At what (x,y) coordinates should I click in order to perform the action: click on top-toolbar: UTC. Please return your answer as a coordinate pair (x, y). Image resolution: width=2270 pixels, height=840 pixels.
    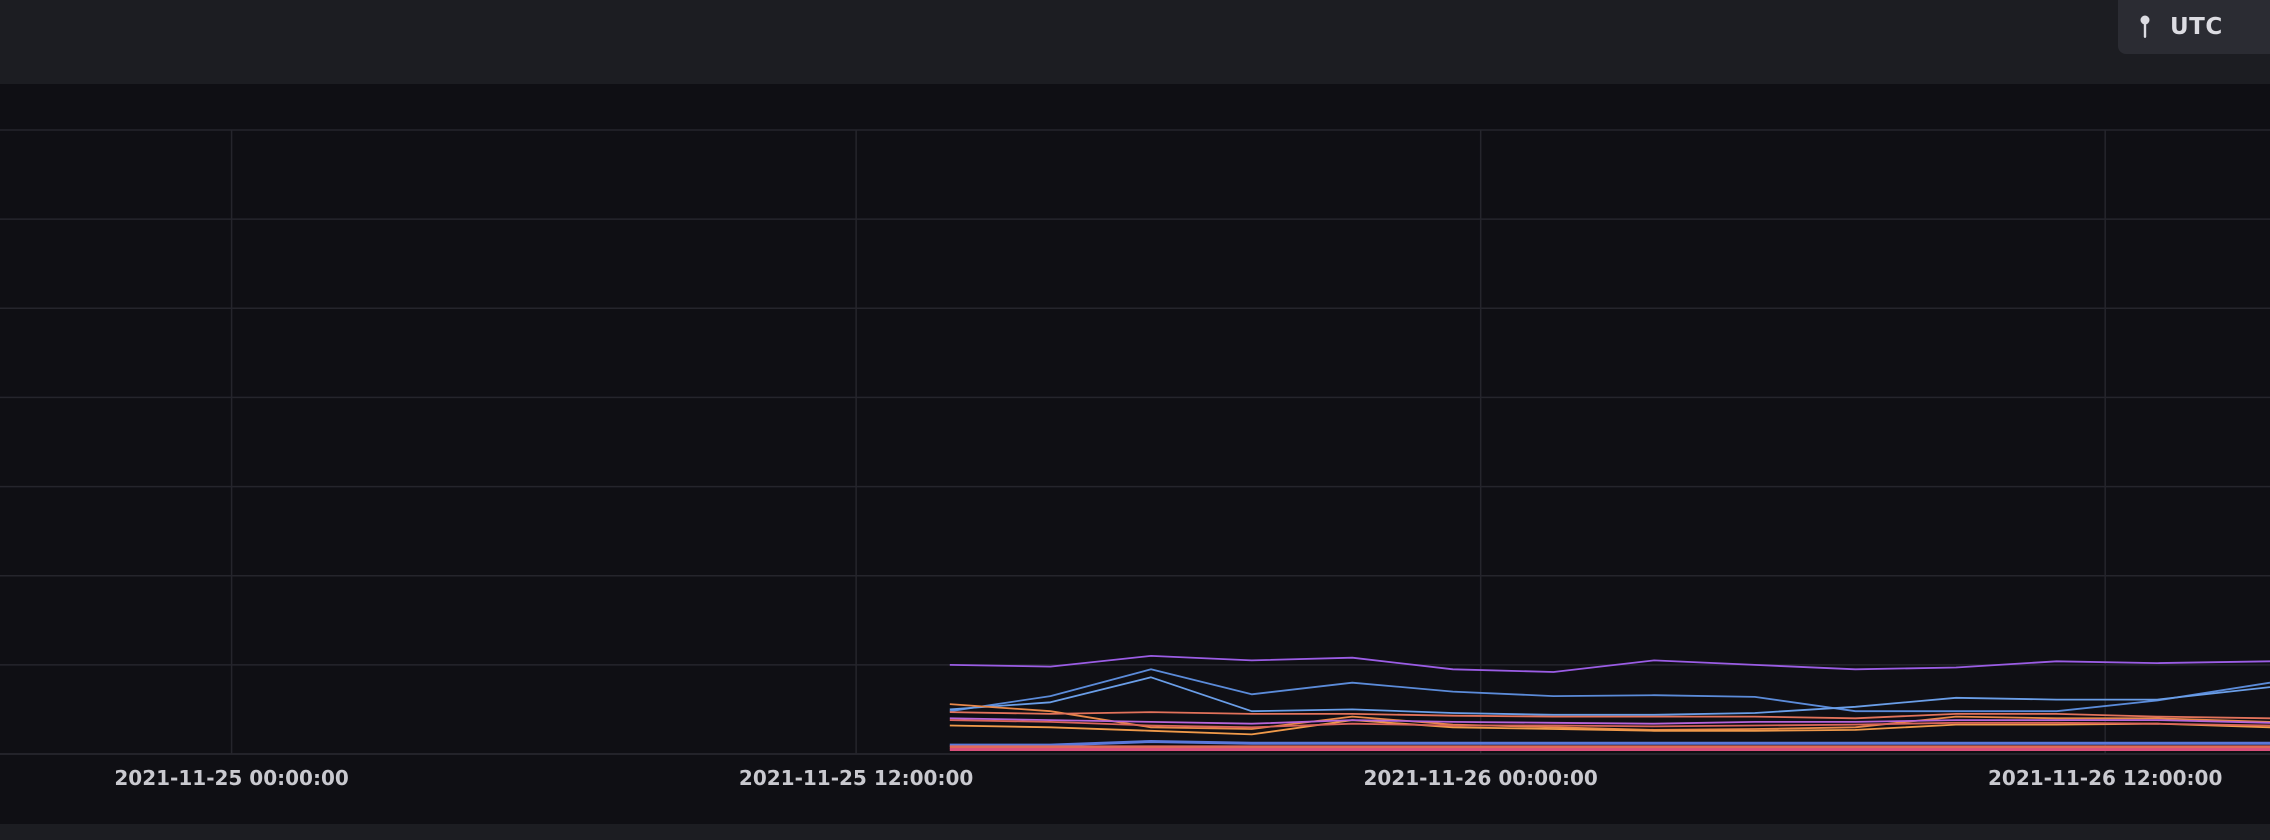
    Looking at the image, I should click on (1135, 42).